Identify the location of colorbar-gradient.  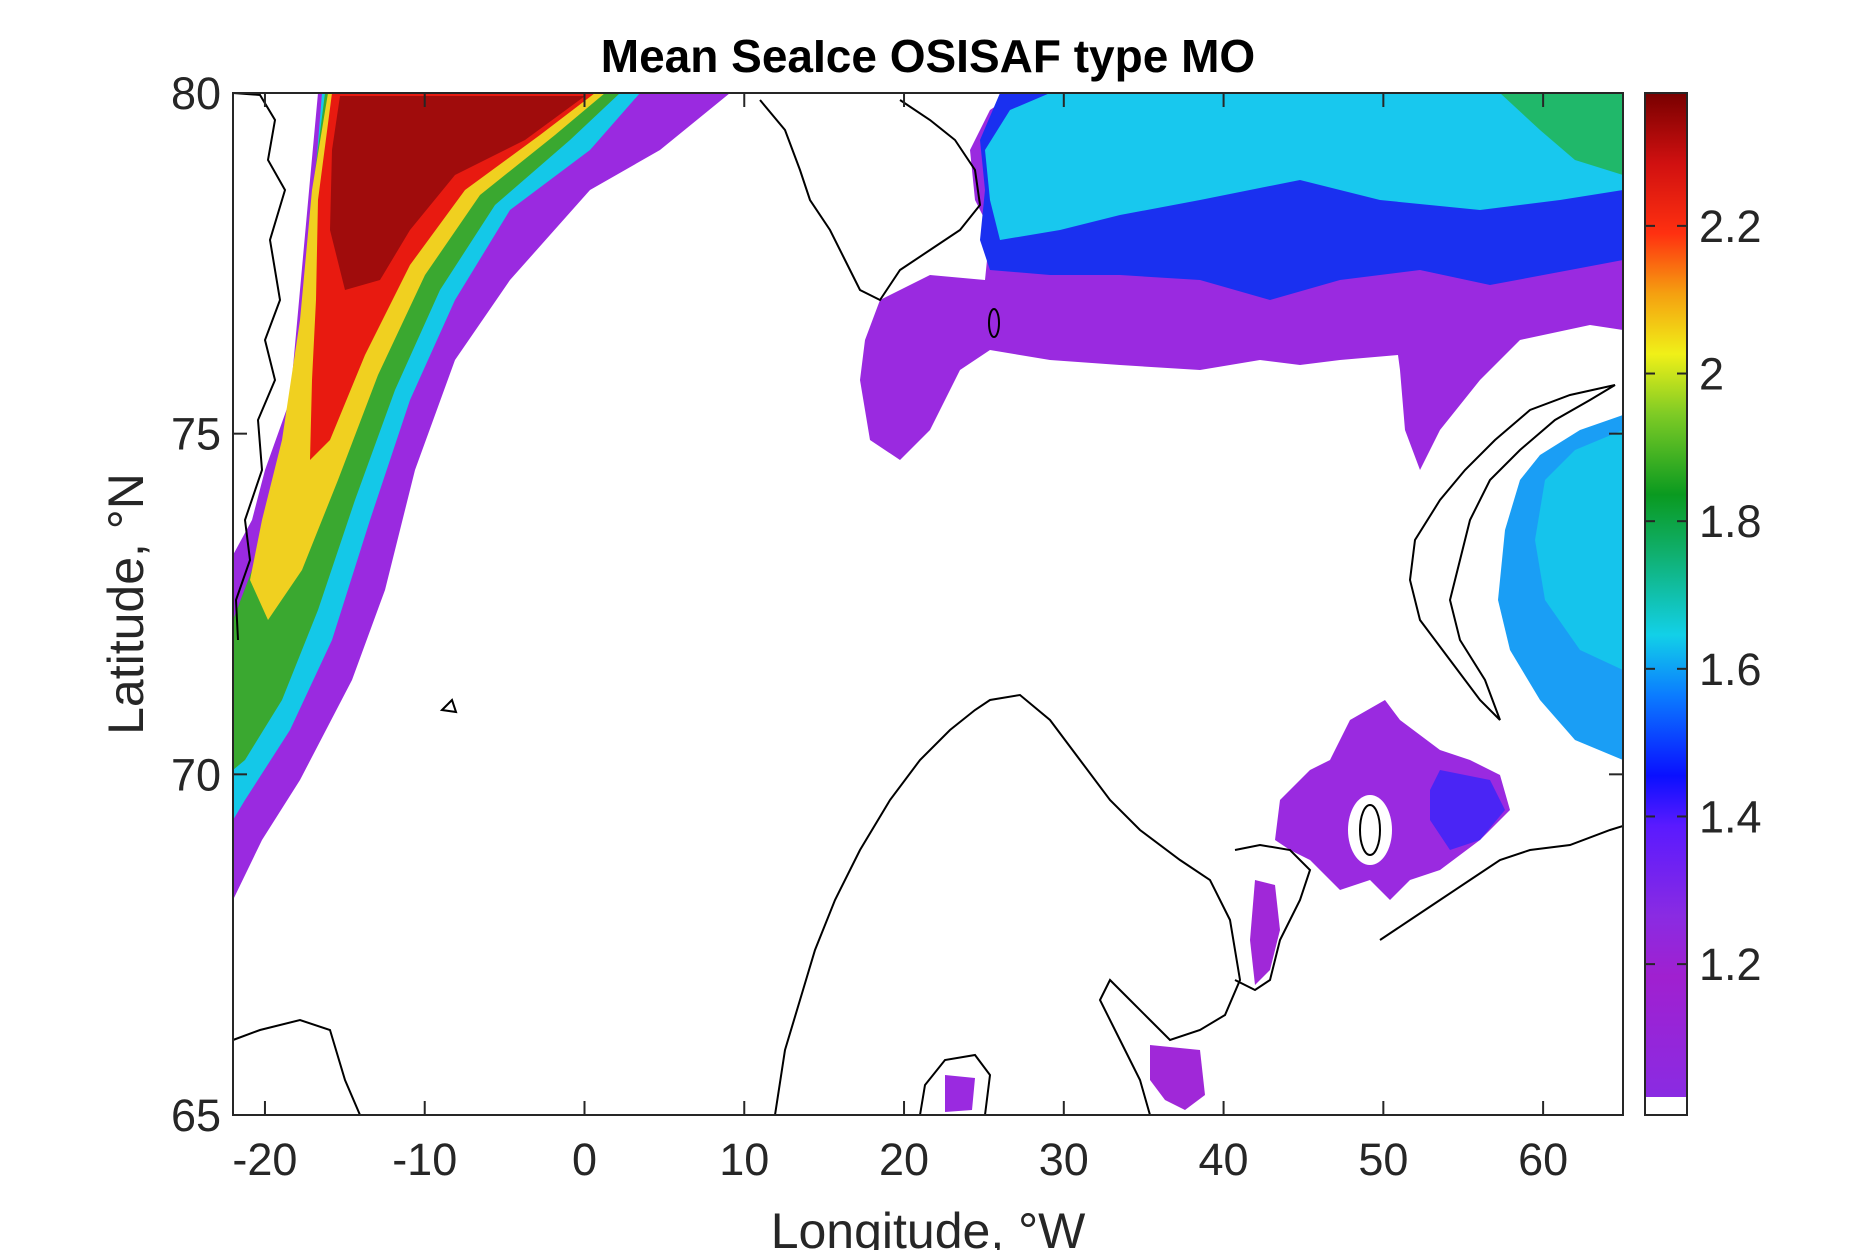
(1666, 595).